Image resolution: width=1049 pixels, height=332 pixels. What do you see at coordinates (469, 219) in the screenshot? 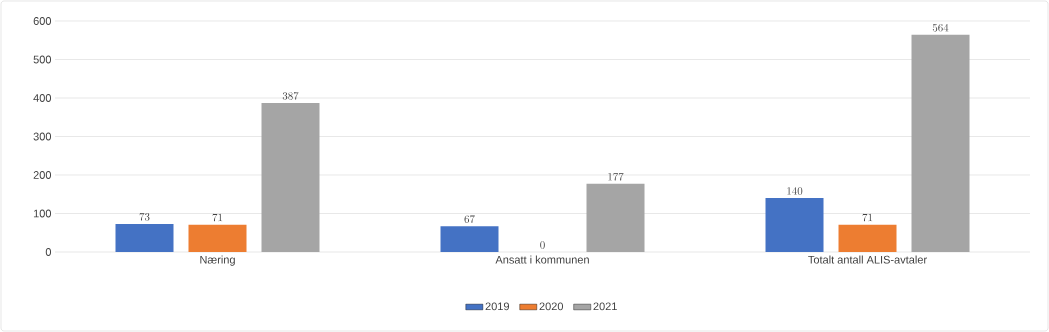
I see `data-label: 67` at bounding box center [469, 219].